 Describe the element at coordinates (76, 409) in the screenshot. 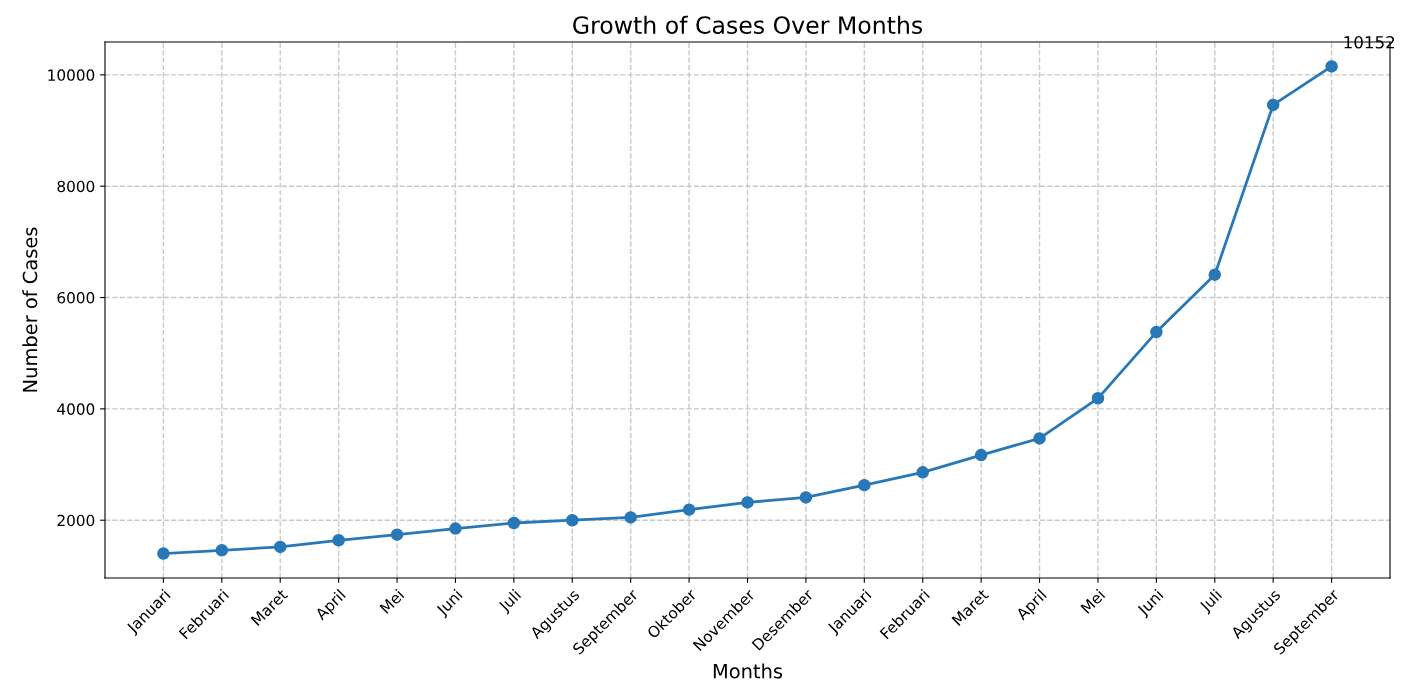

I see `y-tick-label: 4000` at that location.